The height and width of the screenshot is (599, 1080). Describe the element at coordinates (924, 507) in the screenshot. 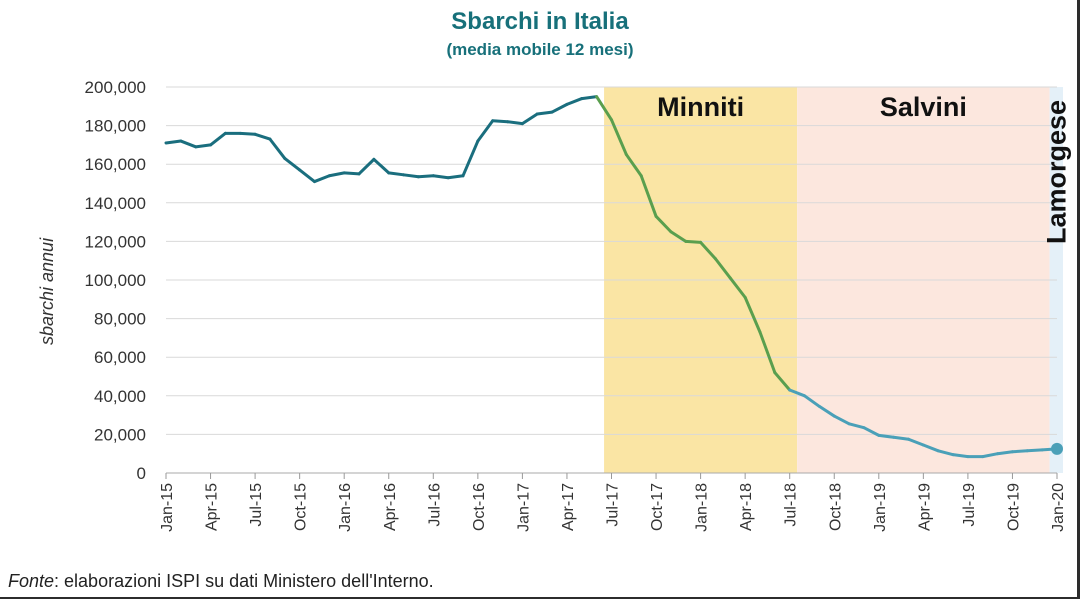

I see `x-tick-label: Apr-19` at that location.